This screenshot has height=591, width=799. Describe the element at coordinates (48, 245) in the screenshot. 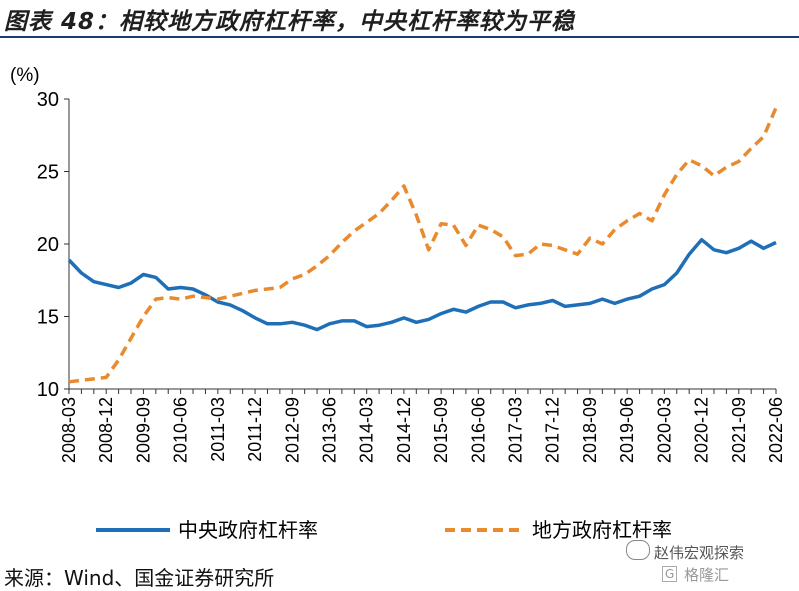

I see `y-tick-label: 20` at that location.